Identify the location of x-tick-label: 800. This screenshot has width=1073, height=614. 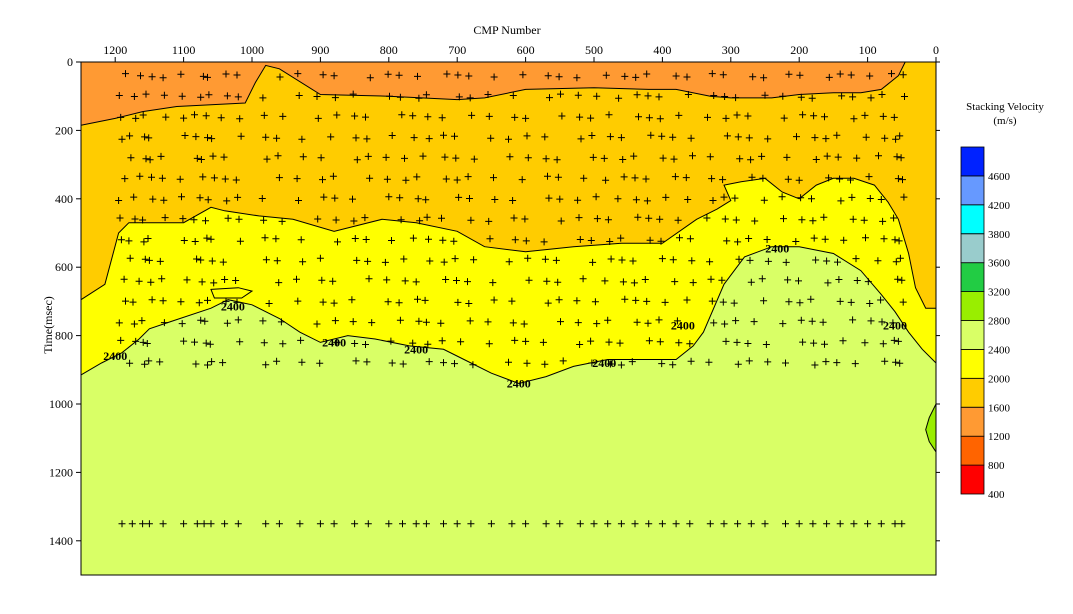
(389, 50).